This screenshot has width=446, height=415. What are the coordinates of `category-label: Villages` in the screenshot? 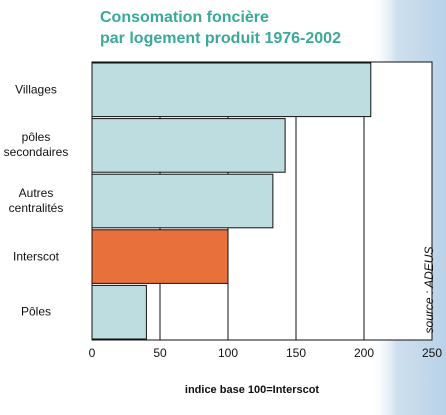 It's located at (36, 89).